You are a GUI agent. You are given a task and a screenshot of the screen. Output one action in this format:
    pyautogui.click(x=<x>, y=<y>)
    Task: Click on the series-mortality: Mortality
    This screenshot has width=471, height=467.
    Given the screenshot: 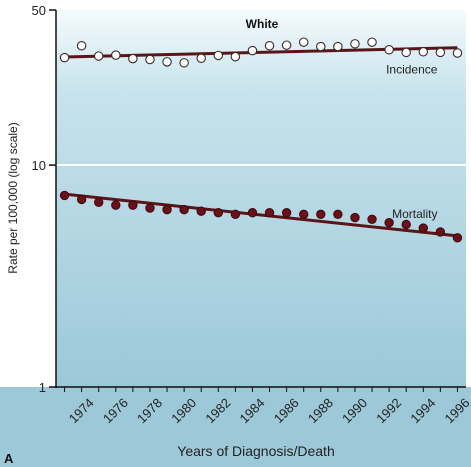 What is the action you would take?
    pyautogui.click(x=261, y=216)
    